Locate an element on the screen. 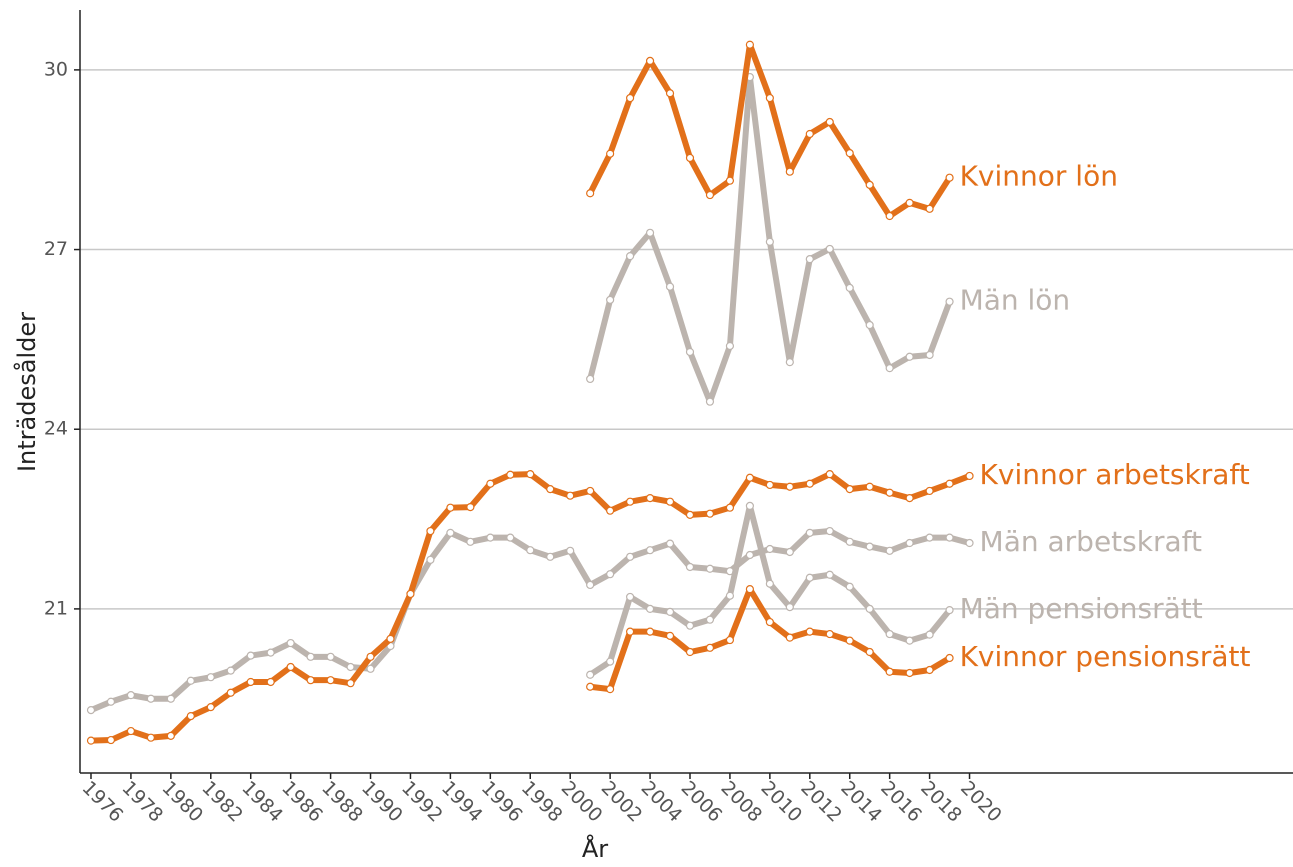  x-tick-label: 1984 is located at coordinates (262, 802).